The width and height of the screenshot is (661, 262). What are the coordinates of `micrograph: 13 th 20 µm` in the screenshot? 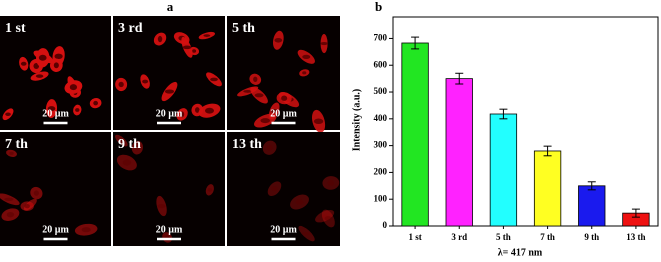 It's located at (283, 189).